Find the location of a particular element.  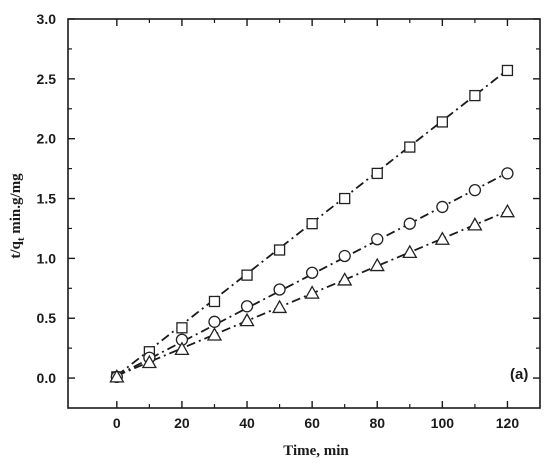

x-tick-label: 20 is located at coordinates (182, 423).